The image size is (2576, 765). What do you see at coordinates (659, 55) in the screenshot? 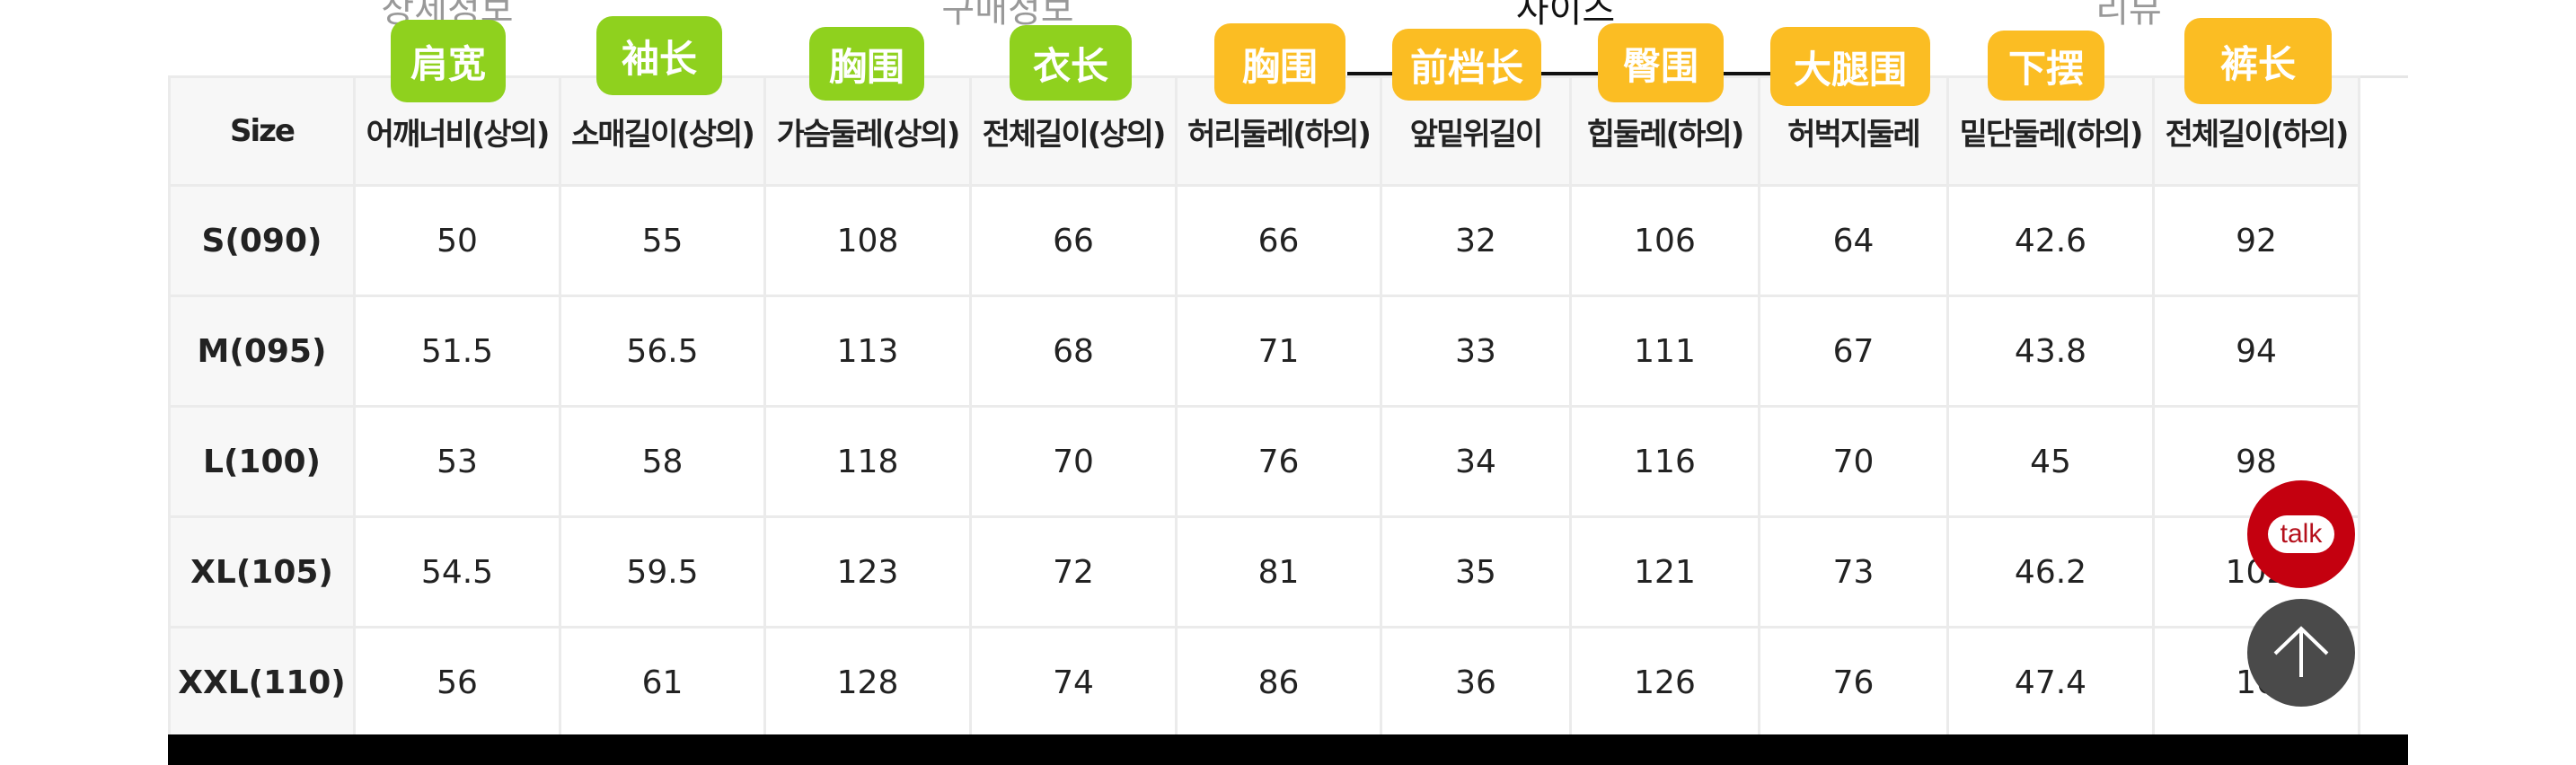
I see `chinese-label-badge: 袖长` at bounding box center [659, 55].